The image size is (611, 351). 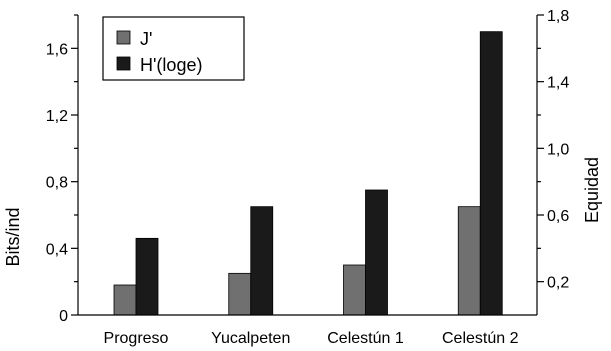 I want to click on left-tick-label: 0,4, so click(x=57, y=249).